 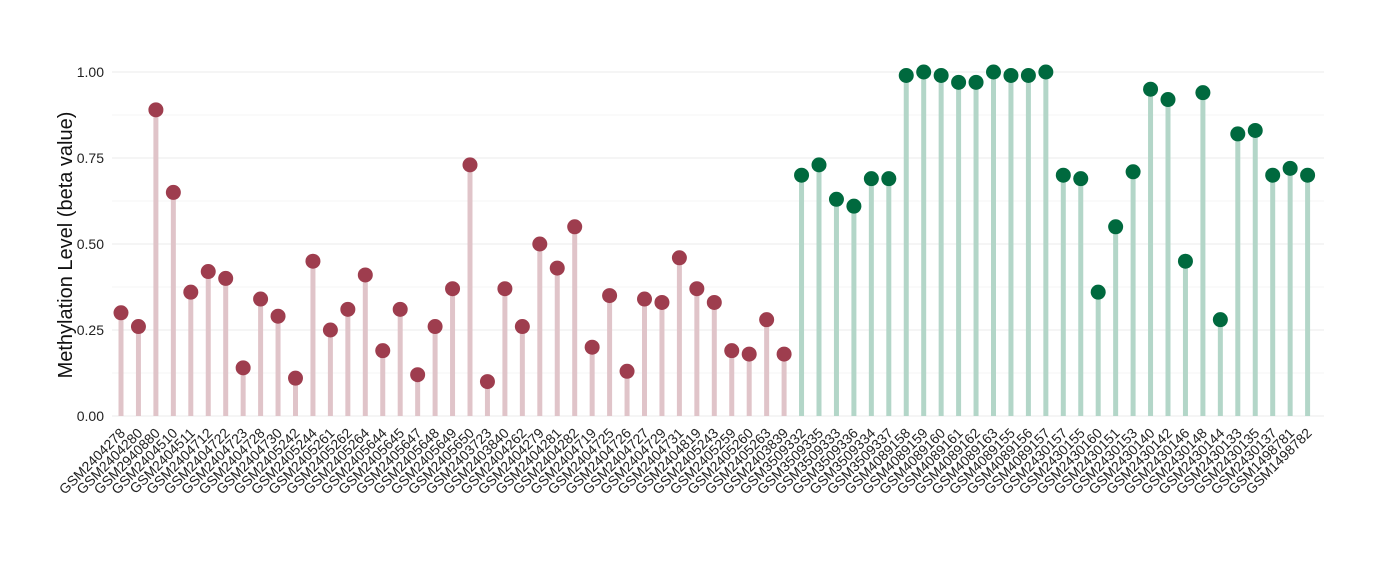 I want to click on y-axis-title: Methylation Level (beta value), so click(x=66, y=245).